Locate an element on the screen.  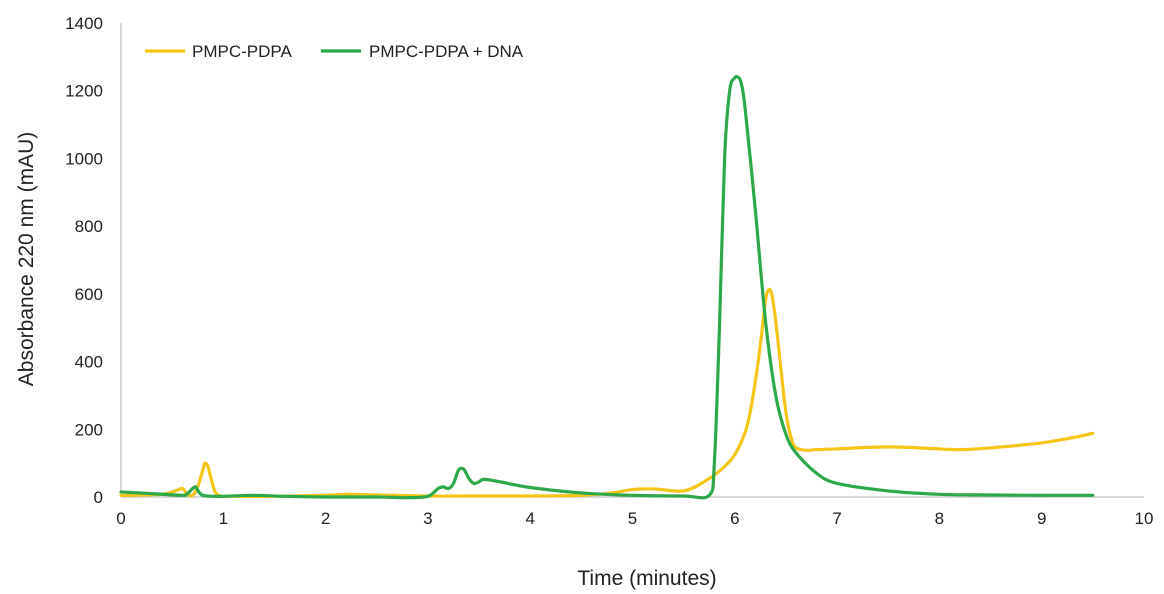
x-axis-title: Time (minutes) is located at coordinates (646, 578).